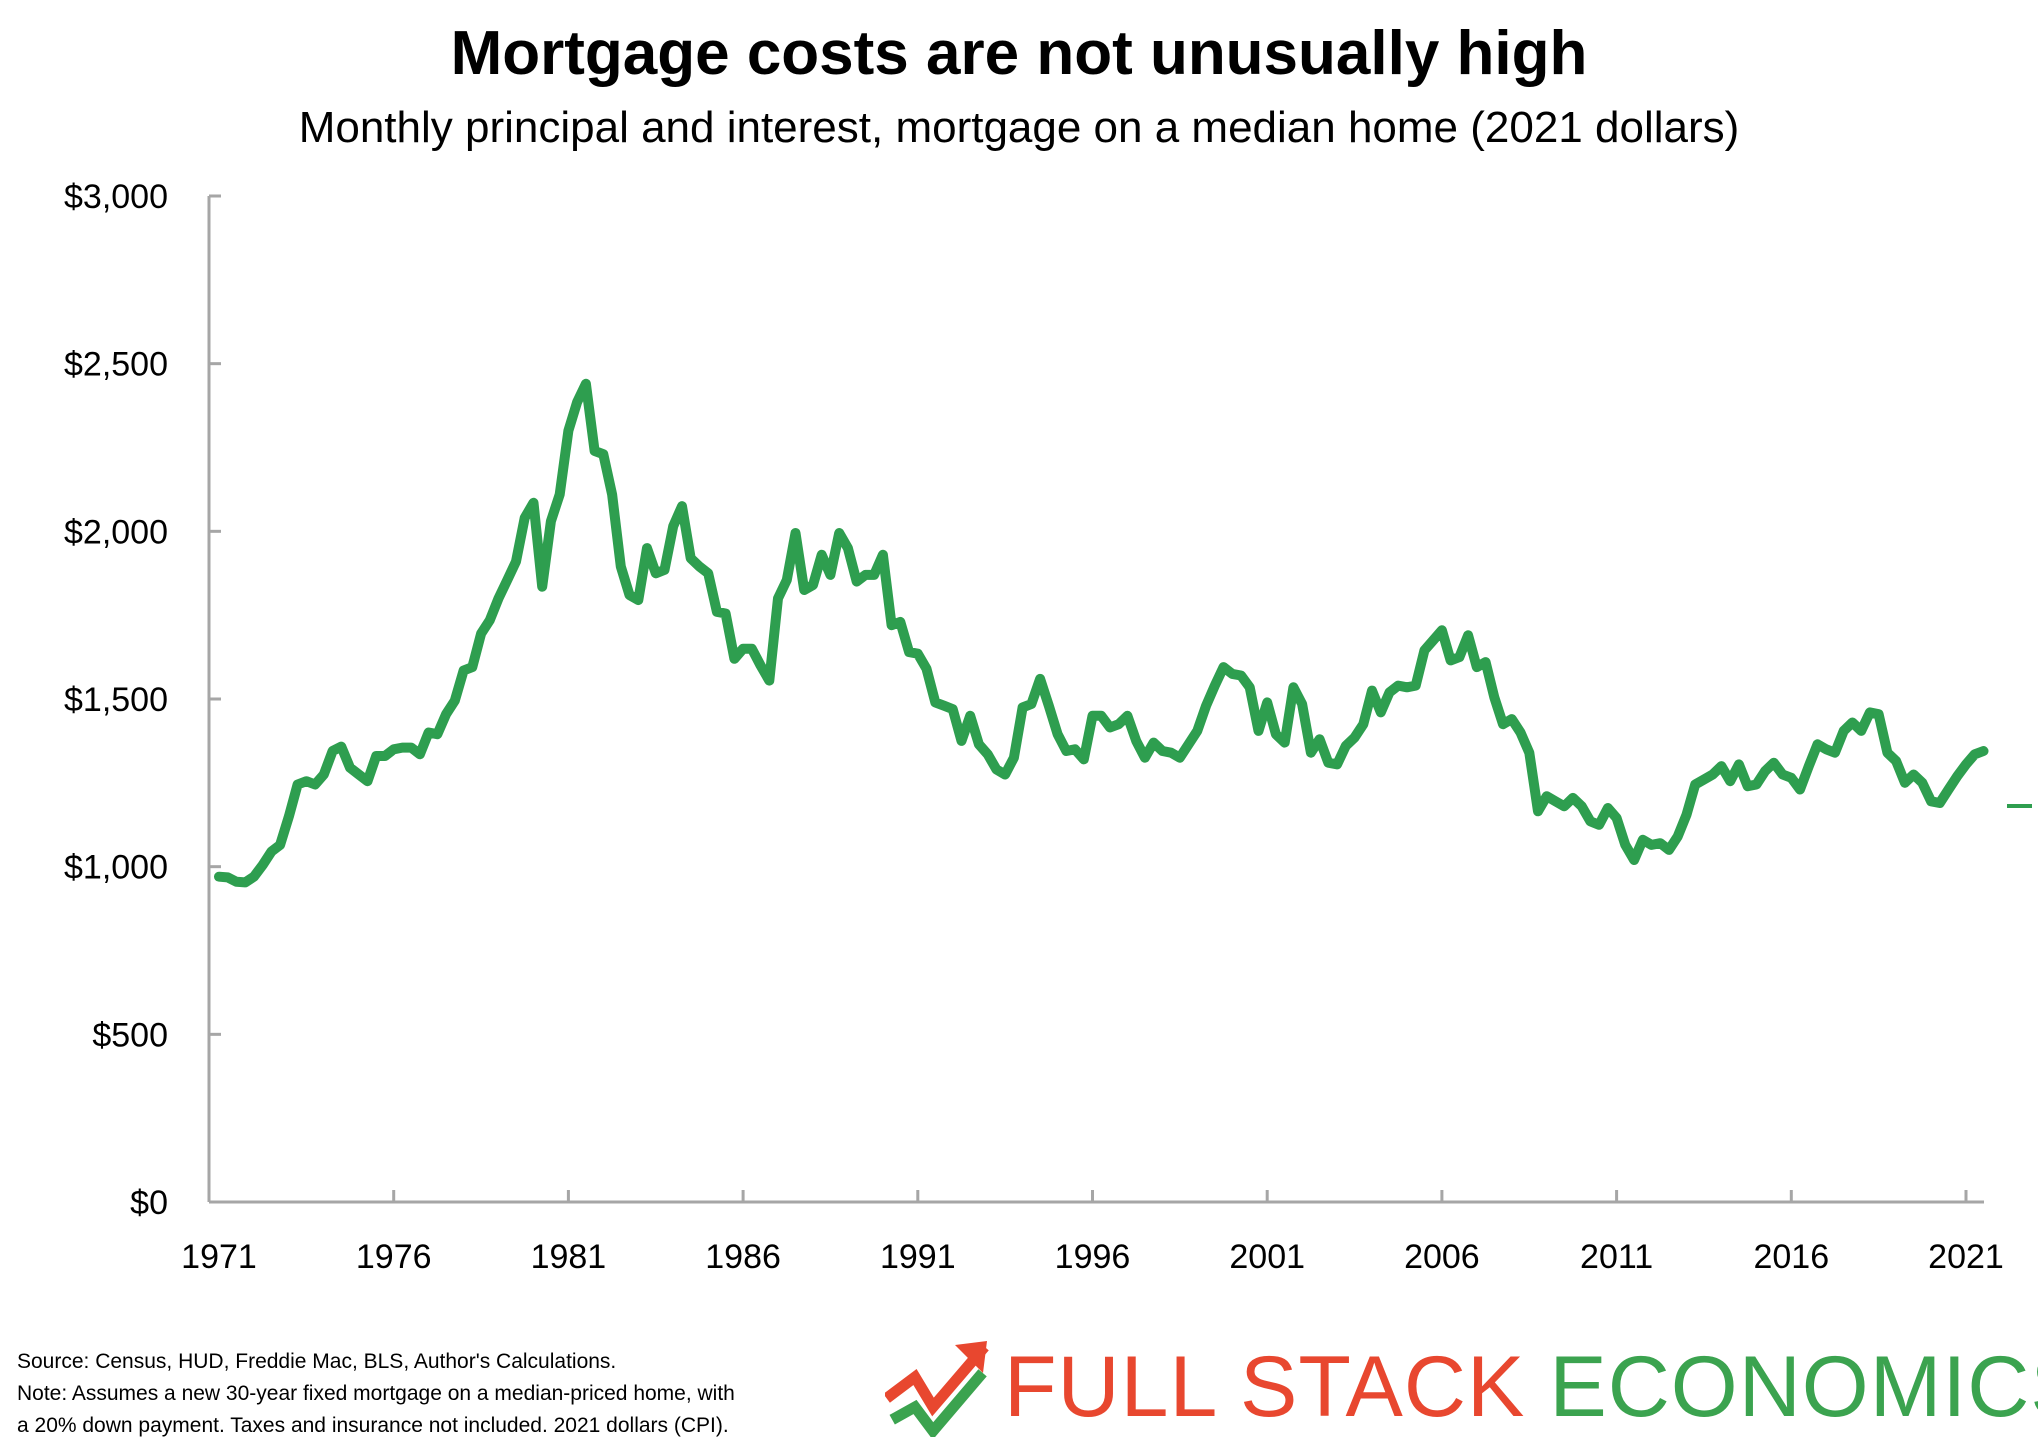  I want to click on x-tick-label: 1996, so click(1093, 1257).